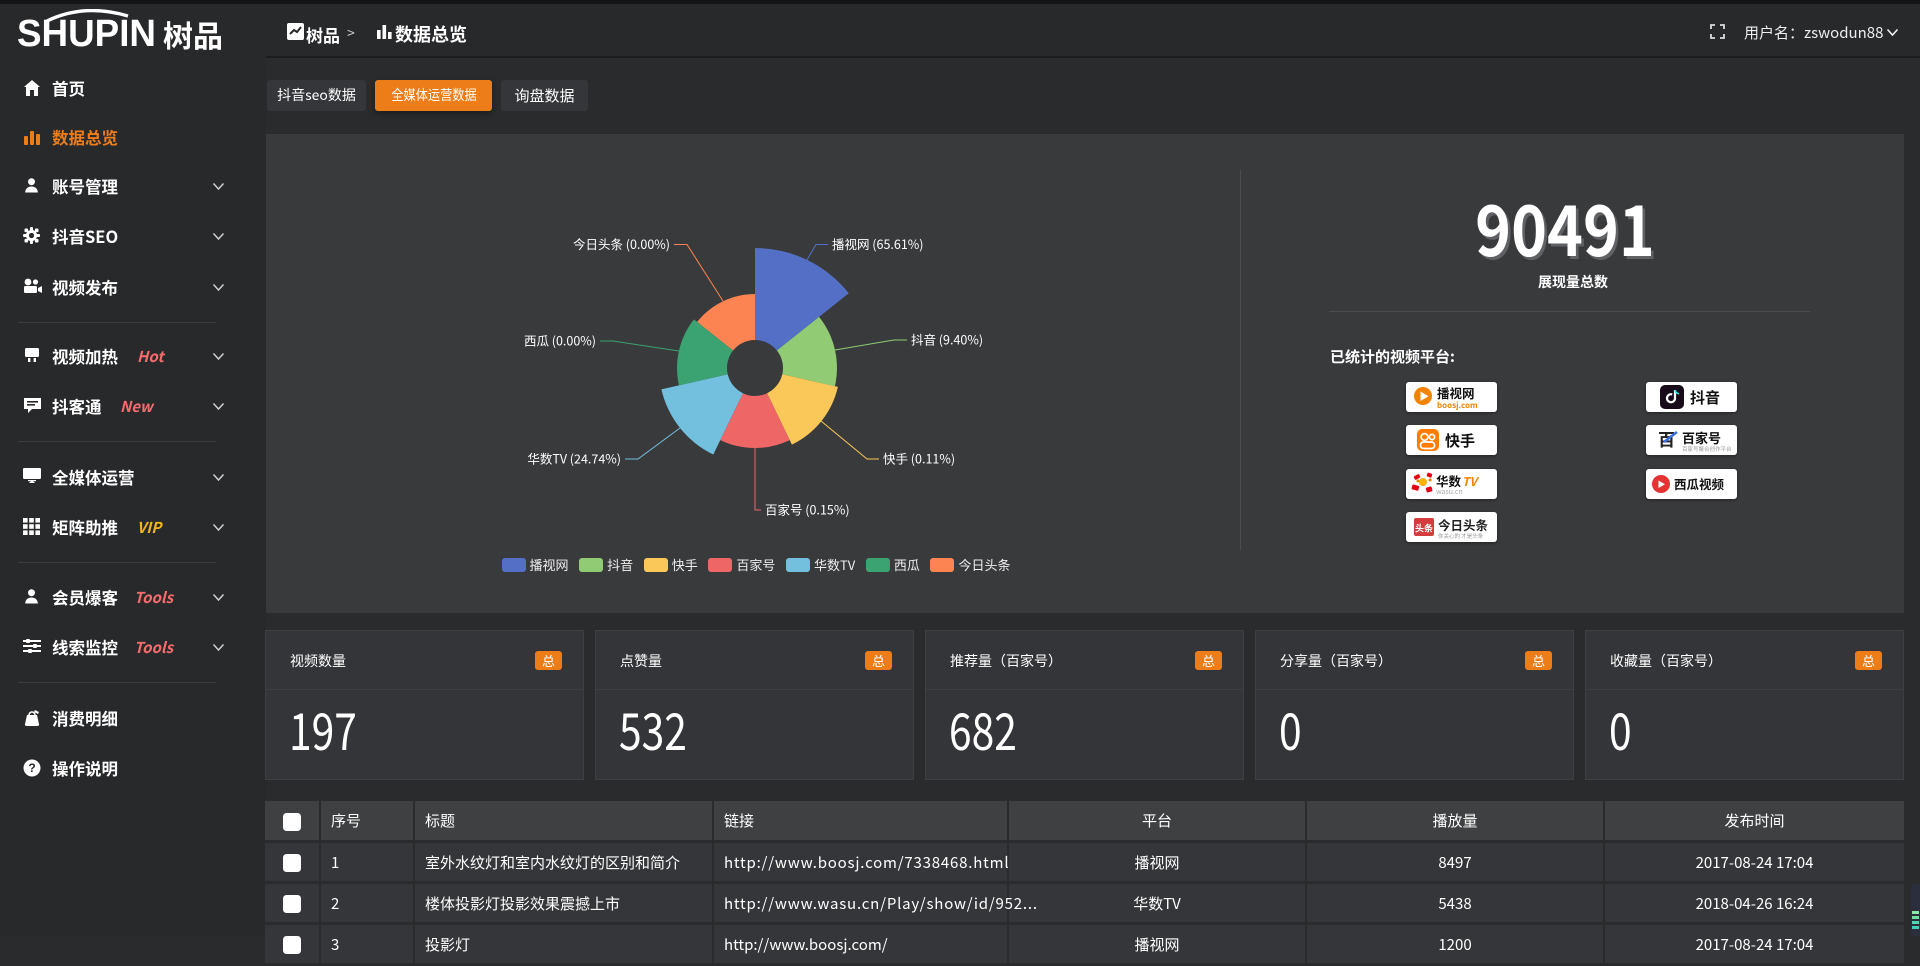  What do you see at coordinates (1457, 405) in the screenshot?
I see `svg-text: boosj.com` at bounding box center [1457, 405].